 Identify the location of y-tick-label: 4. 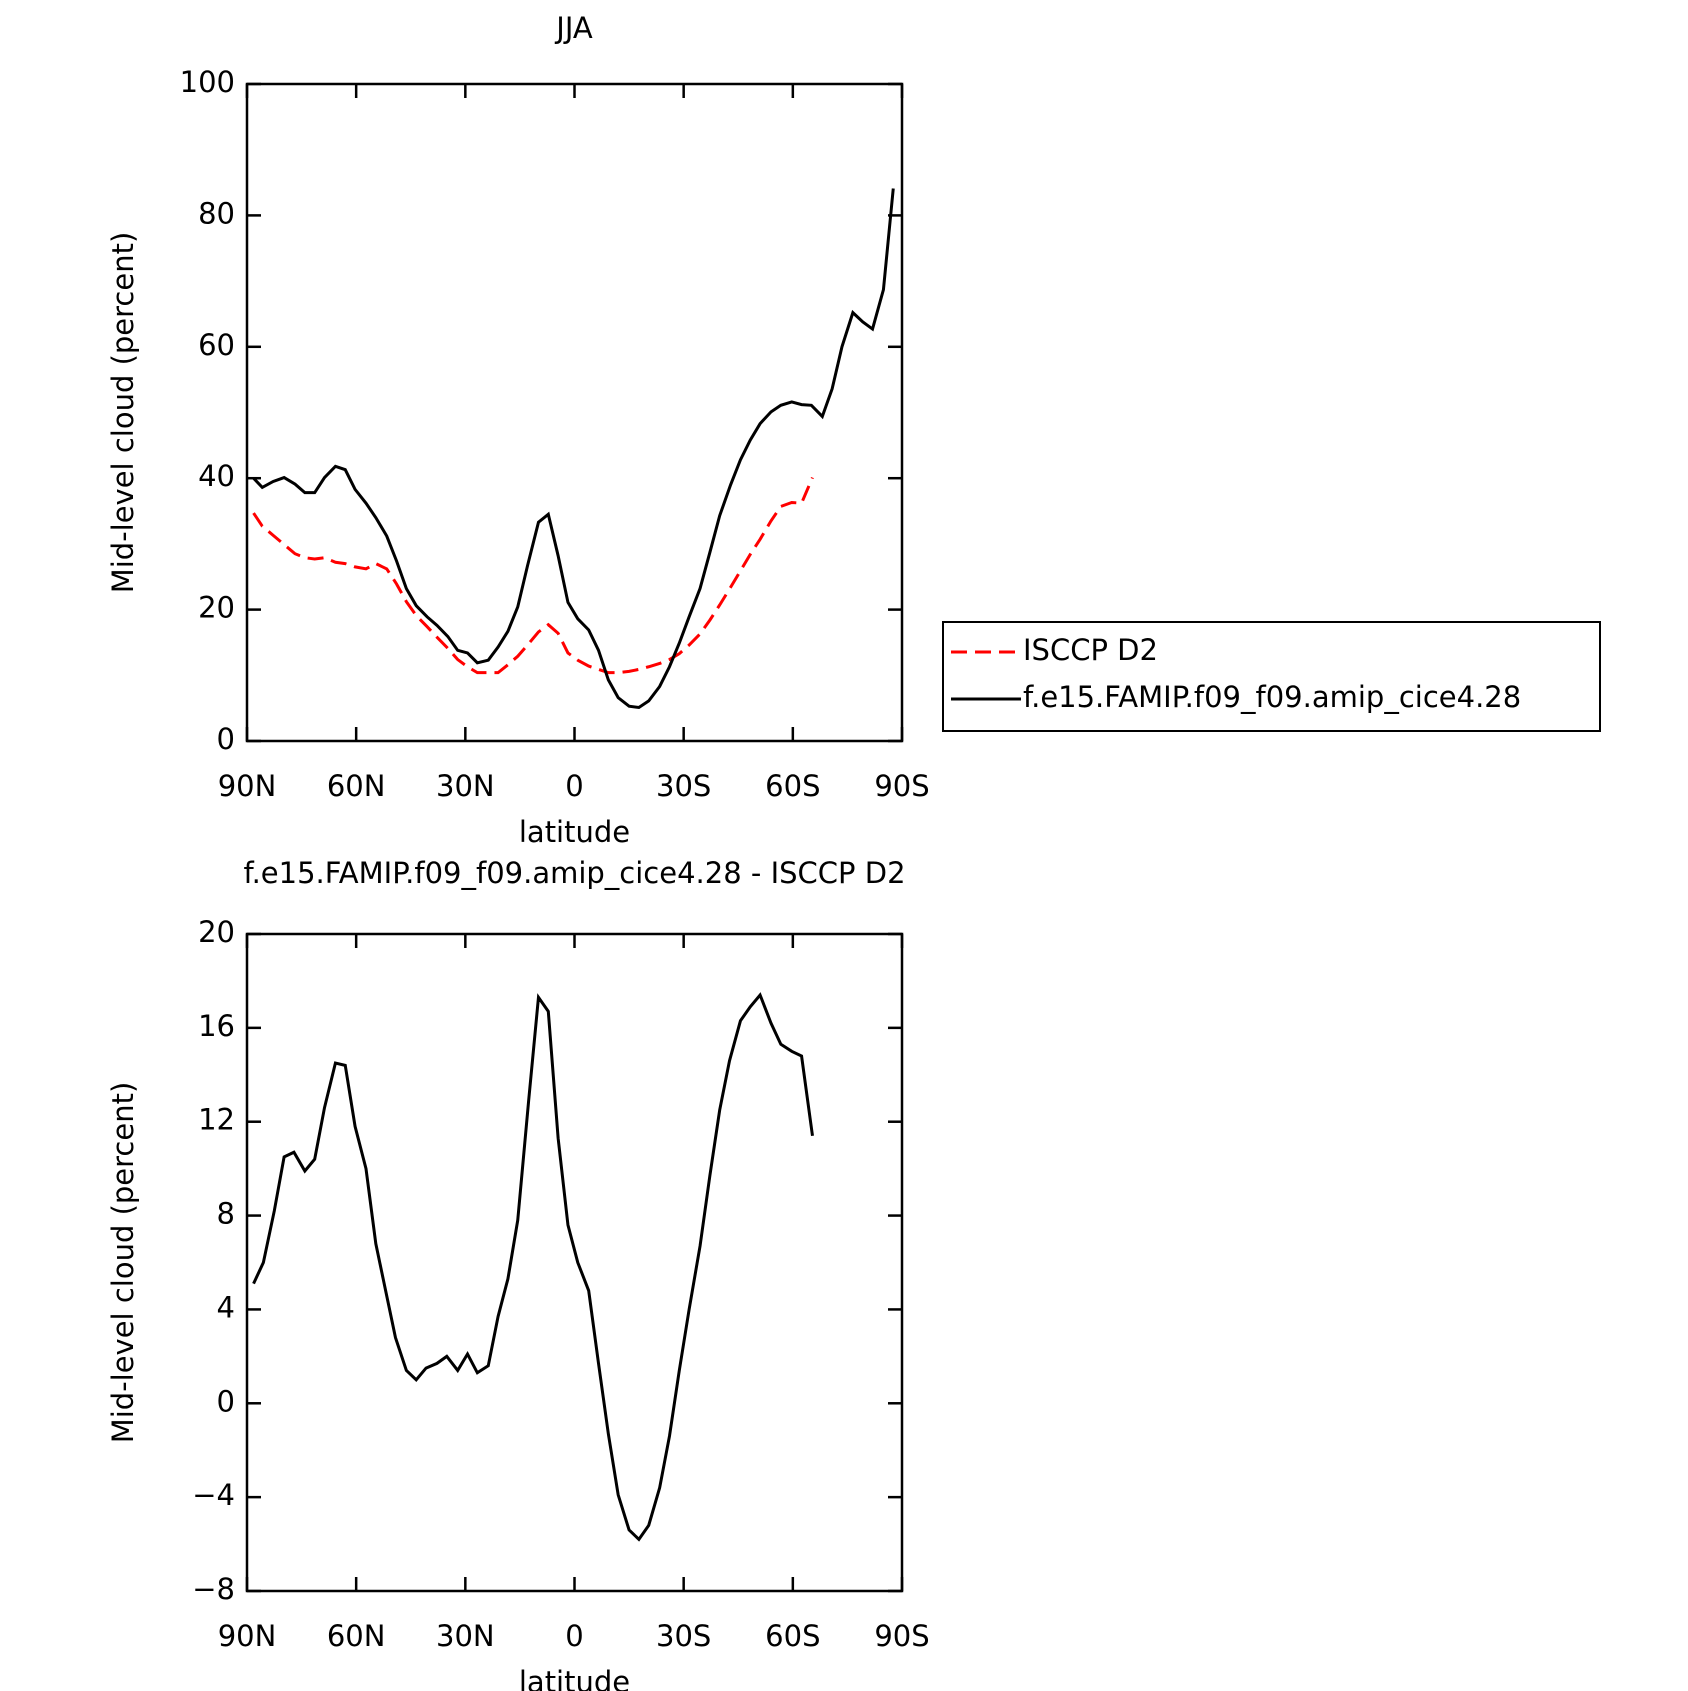
(226, 1307).